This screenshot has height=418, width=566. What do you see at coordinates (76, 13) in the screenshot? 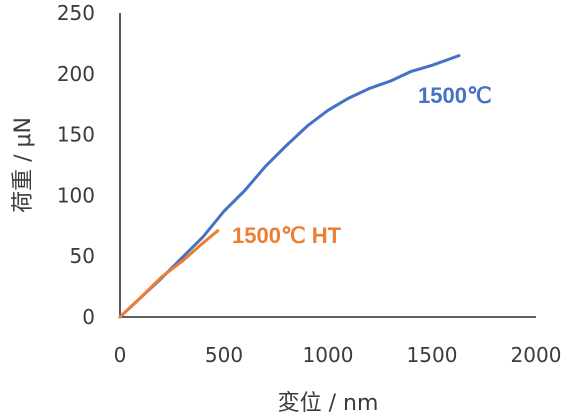
I see `y-tick-label: 250` at bounding box center [76, 13].